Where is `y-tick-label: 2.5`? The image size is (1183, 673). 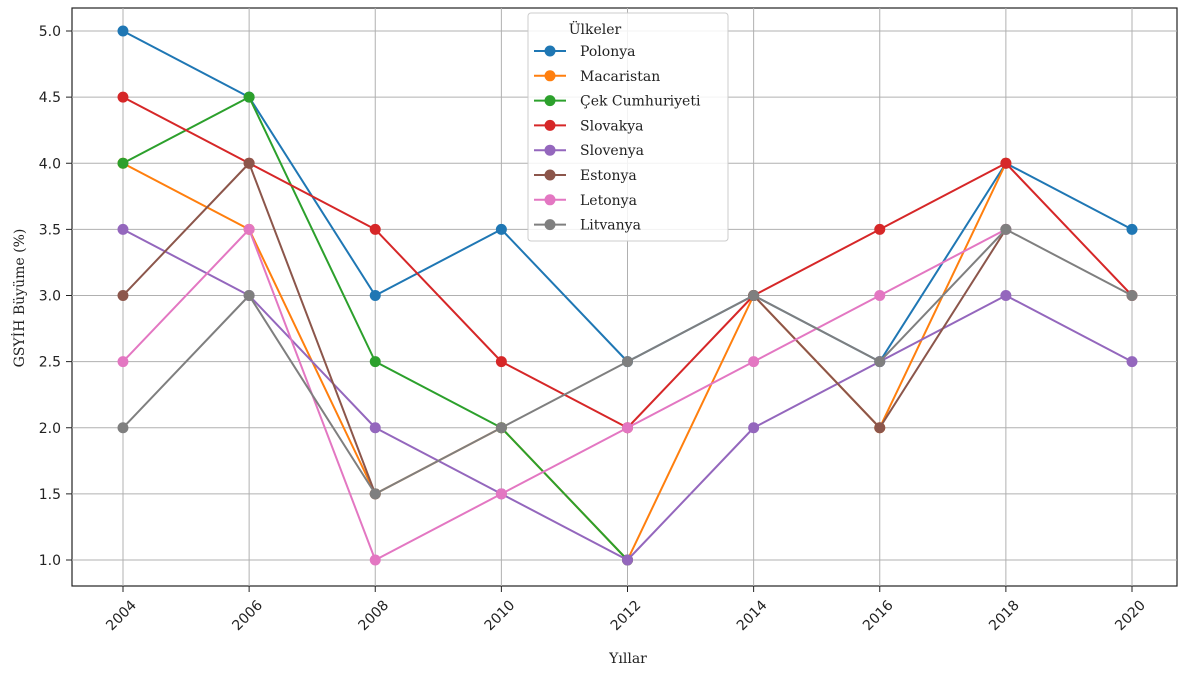
y-tick-label: 2.5 is located at coordinates (50, 363).